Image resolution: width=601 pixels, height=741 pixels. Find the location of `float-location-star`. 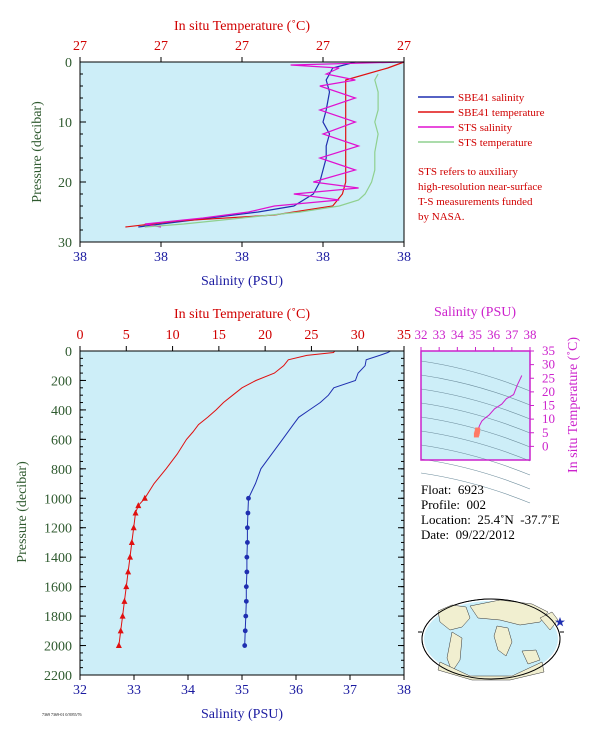

float-location-star is located at coordinates (560, 622).